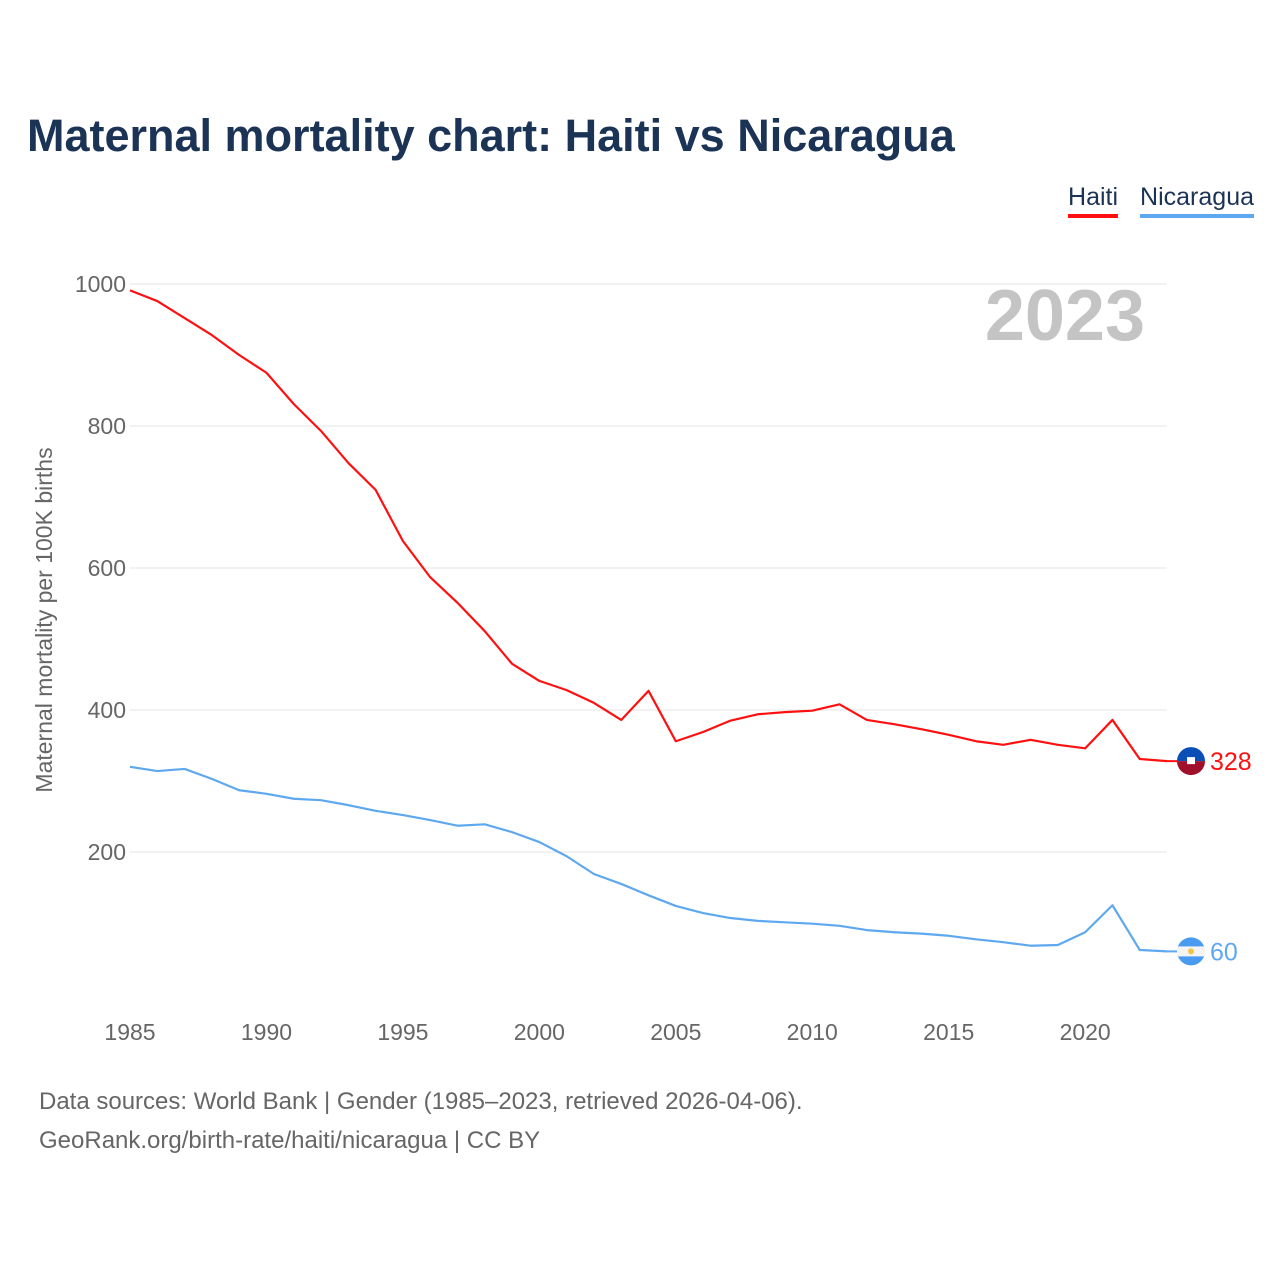  What do you see at coordinates (107, 426) in the screenshot?
I see `y-tick-label: 800` at bounding box center [107, 426].